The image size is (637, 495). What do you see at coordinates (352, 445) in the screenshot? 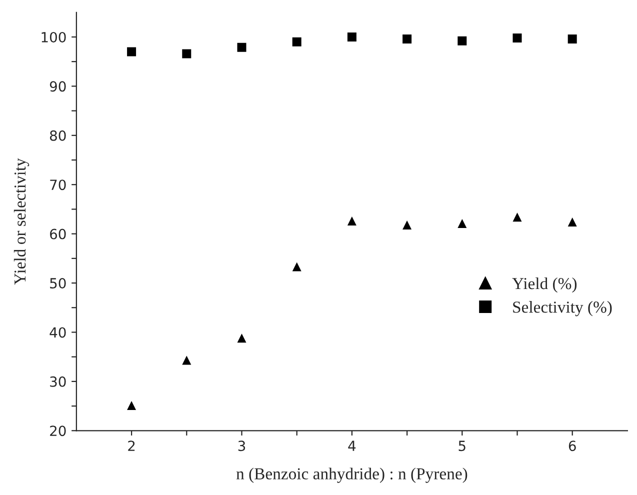
I see `x-tick-label: 4` at bounding box center [352, 445].